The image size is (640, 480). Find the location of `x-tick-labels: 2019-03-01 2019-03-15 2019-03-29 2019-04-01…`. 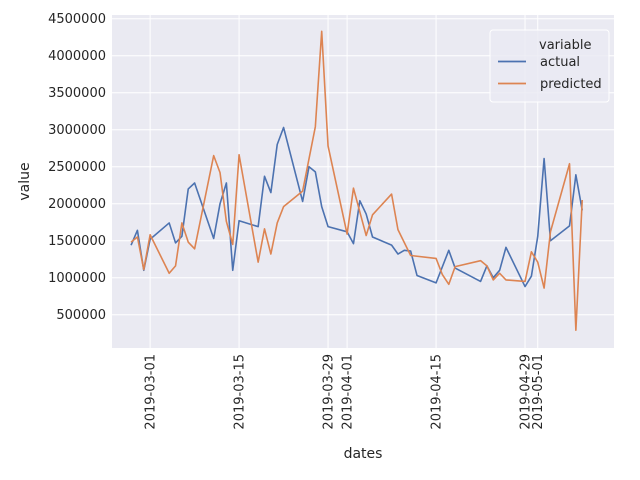

x-tick-labels: 2019-03-01 2019-03-15 2019-03-29 2019-04-01… is located at coordinates (345, 392).